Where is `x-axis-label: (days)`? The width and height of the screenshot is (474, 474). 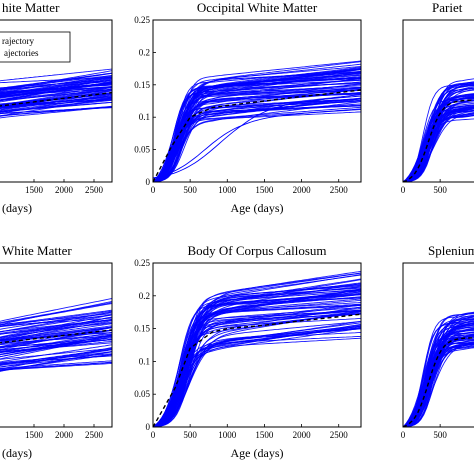 x-axis-label: (days) is located at coordinates (17, 208).